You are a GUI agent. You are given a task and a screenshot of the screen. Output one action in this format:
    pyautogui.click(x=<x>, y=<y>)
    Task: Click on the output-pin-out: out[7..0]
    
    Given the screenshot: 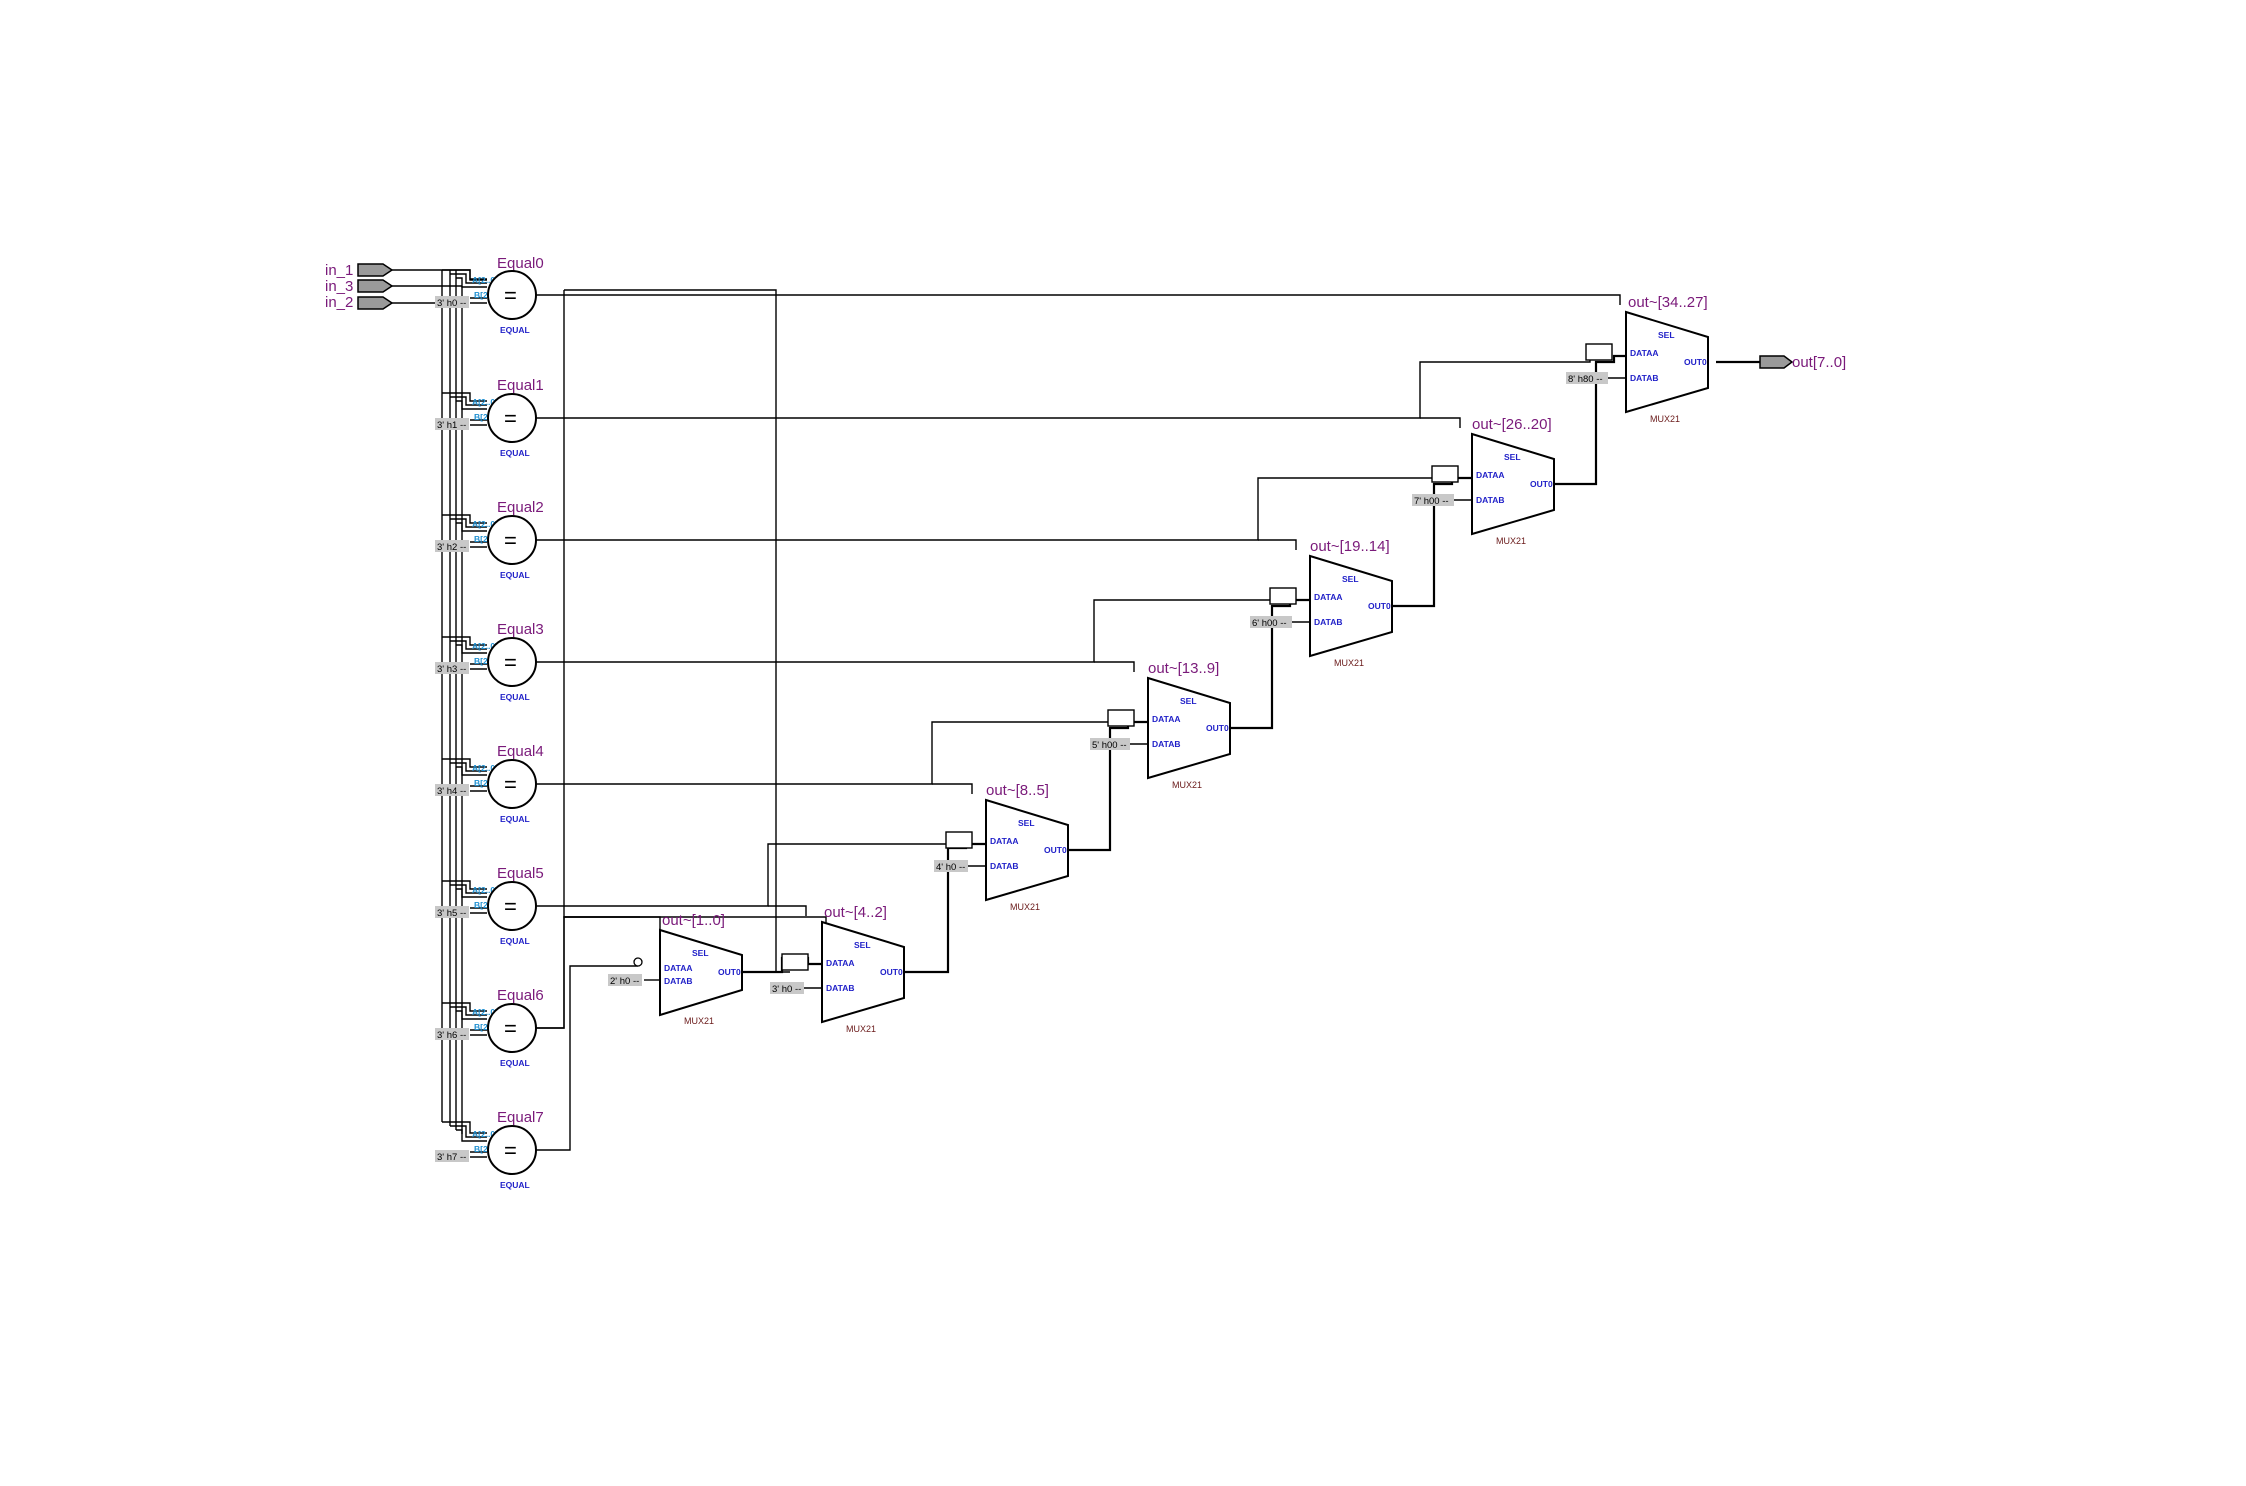 What is the action you would take?
    pyautogui.click(x=1802, y=362)
    